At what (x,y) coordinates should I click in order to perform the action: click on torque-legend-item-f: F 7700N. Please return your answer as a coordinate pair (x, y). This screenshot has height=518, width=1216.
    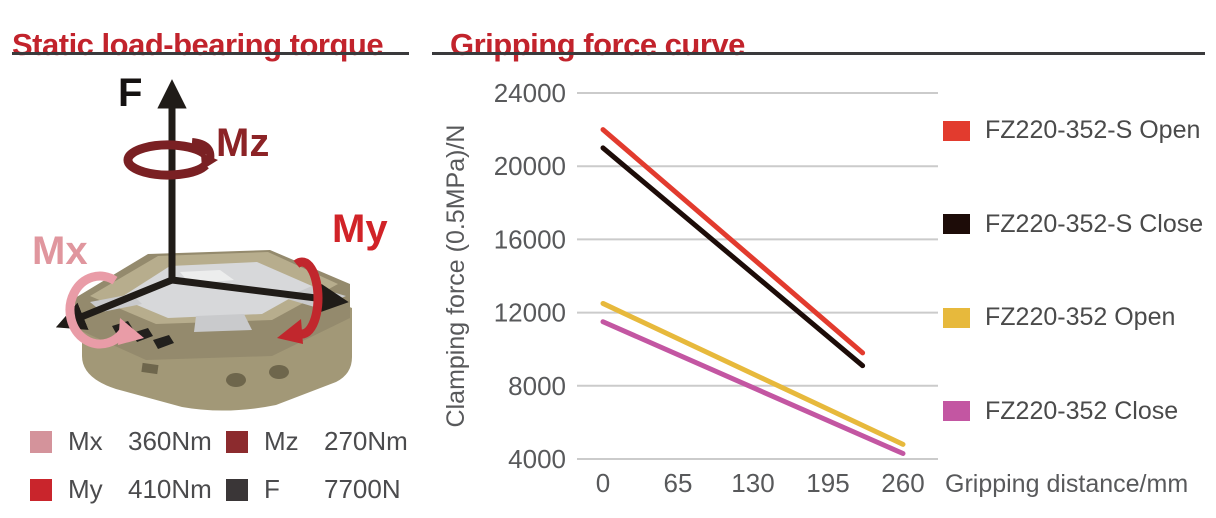
    Looking at the image, I should click on (317, 489).